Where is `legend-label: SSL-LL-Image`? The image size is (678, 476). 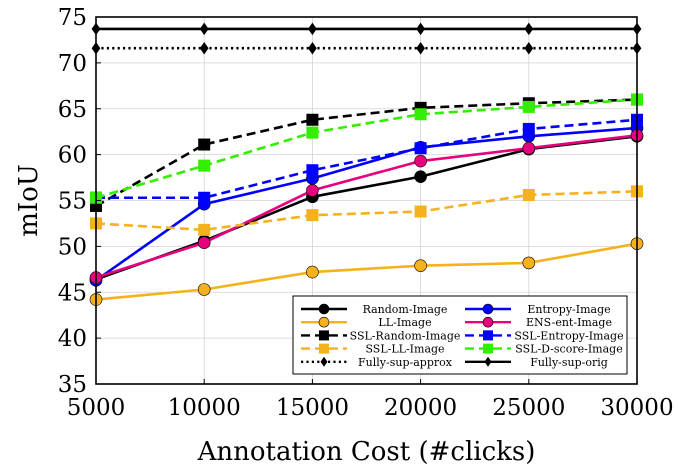
legend-label: SSL-LL-Image is located at coordinates (404, 349).